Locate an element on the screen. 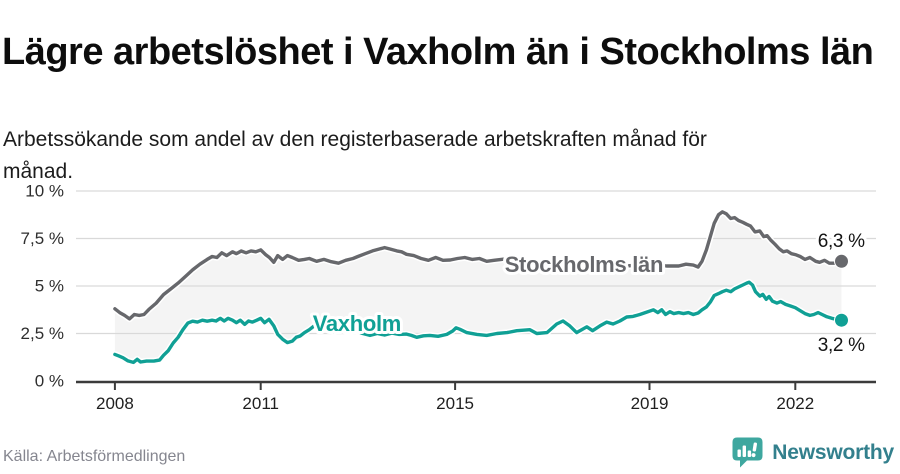 Image resolution: width=900 pixels, height=474 pixels. chart-annotation: 6,3 % is located at coordinates (841, 241).